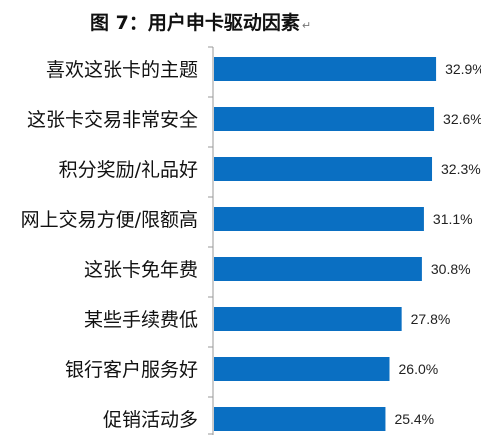 Image resolution: width=481 pixels, height=435 pixels. What do you see at coordinates (109, 220) in the screenshot?
I see `category-label: 网上交易方便/限额高` at bounding box center [109, 220].